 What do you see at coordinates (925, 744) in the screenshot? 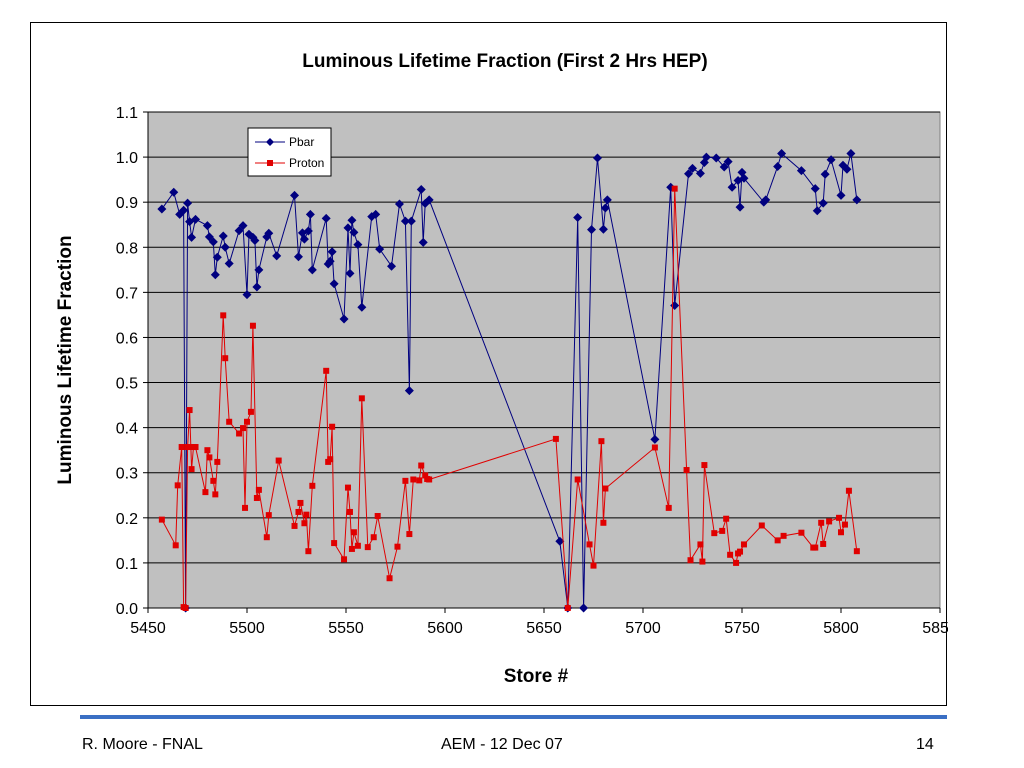
I see `footer-page-number: 14` at bounding box center [925, 744].